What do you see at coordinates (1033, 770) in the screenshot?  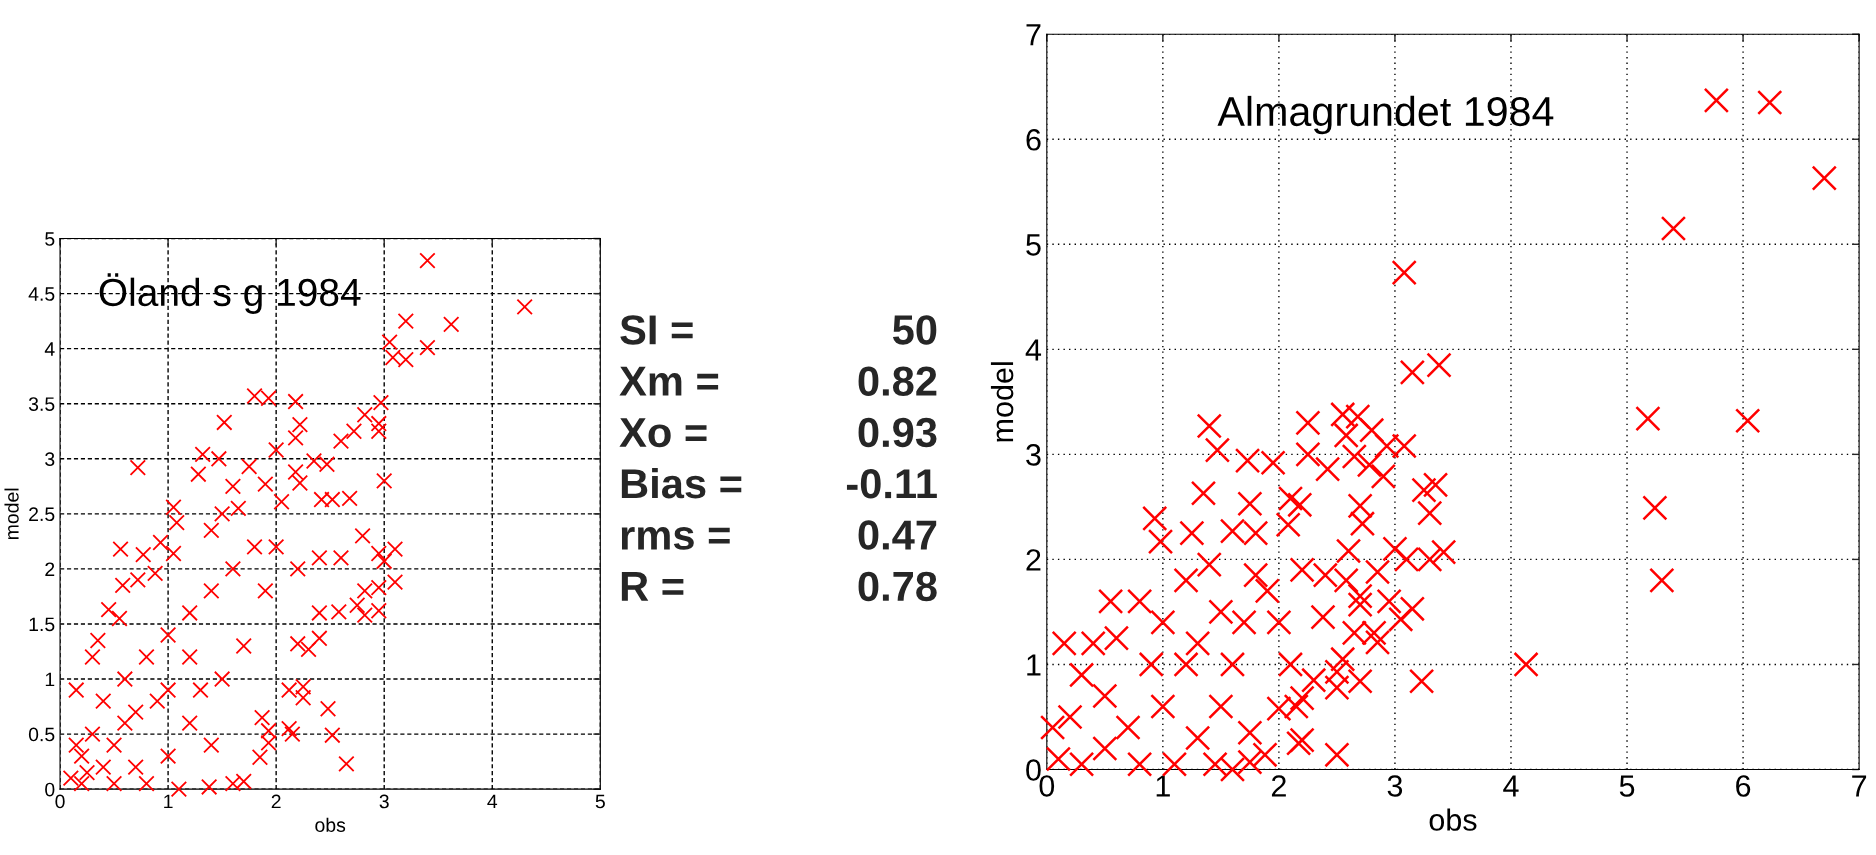 I see `y-tick-label: 0` at bounding box center [1033, 770].